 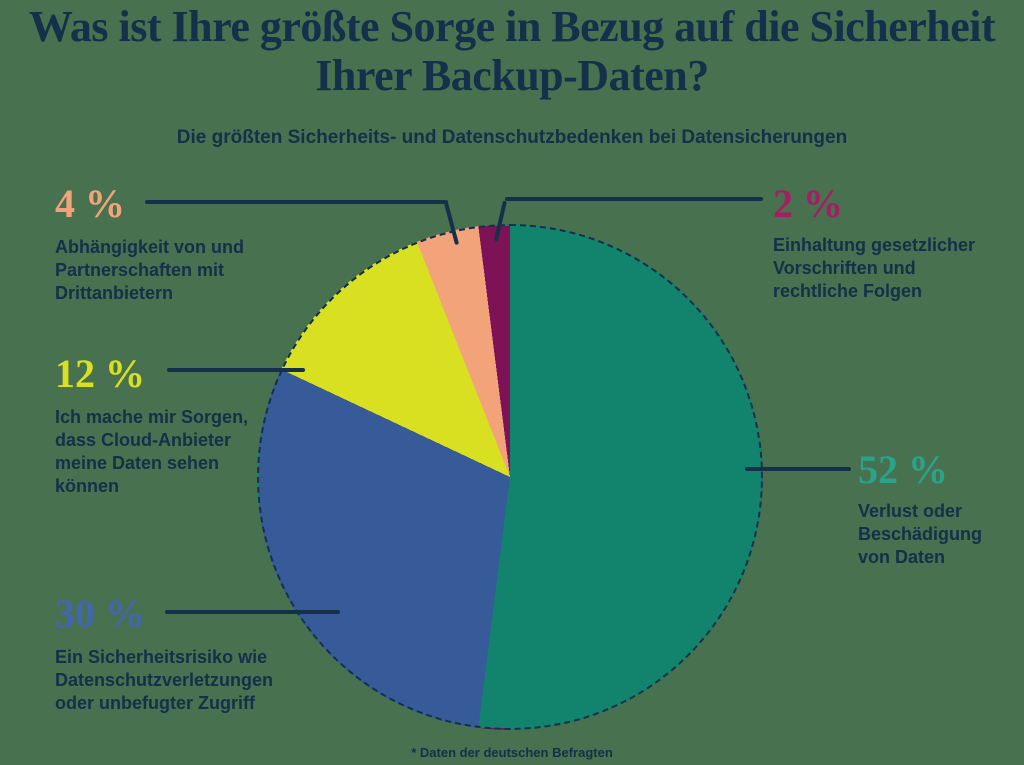 I want to click on callout-line-loss, so click(x=798, y=469).